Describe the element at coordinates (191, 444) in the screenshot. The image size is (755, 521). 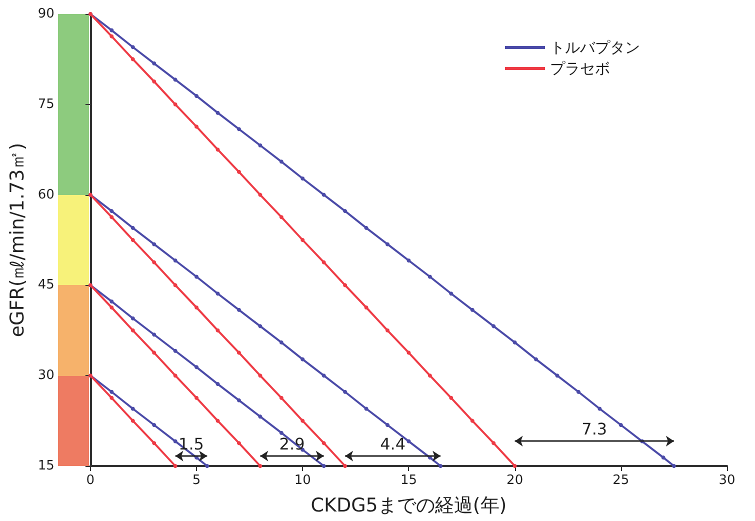
I see `annotation: 1.5` at that location.